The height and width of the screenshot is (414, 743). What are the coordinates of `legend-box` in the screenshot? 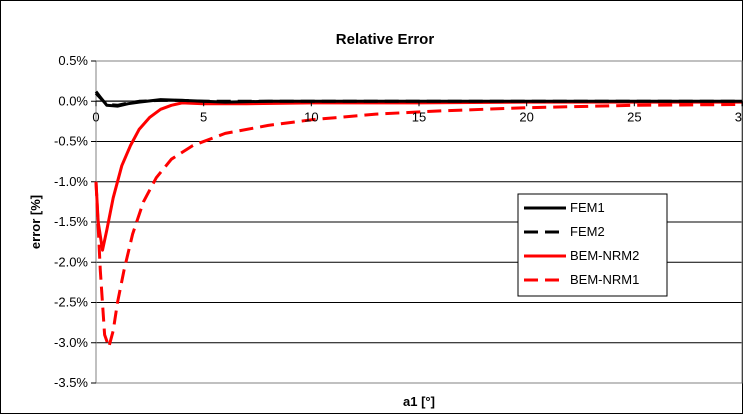 It's located at (592, 245).